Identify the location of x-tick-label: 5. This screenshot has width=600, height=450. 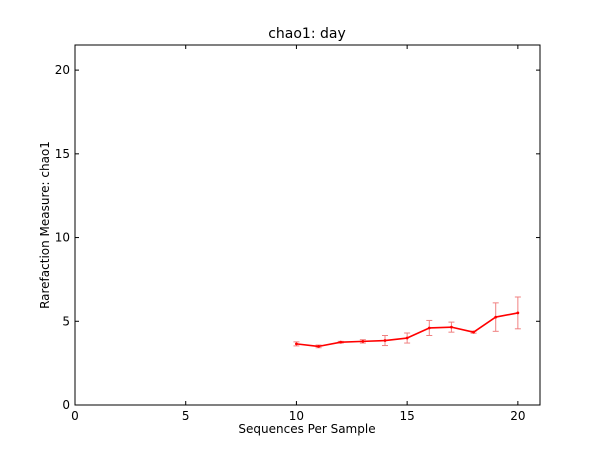
(186, 416).